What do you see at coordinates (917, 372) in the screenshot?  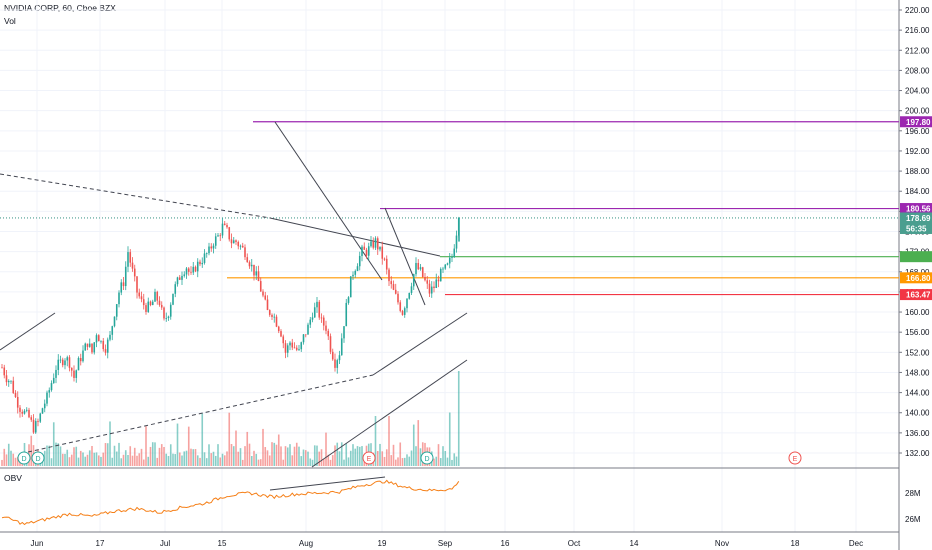 I see `price-tick-label: 148.00` at bounding box center [917, 372].